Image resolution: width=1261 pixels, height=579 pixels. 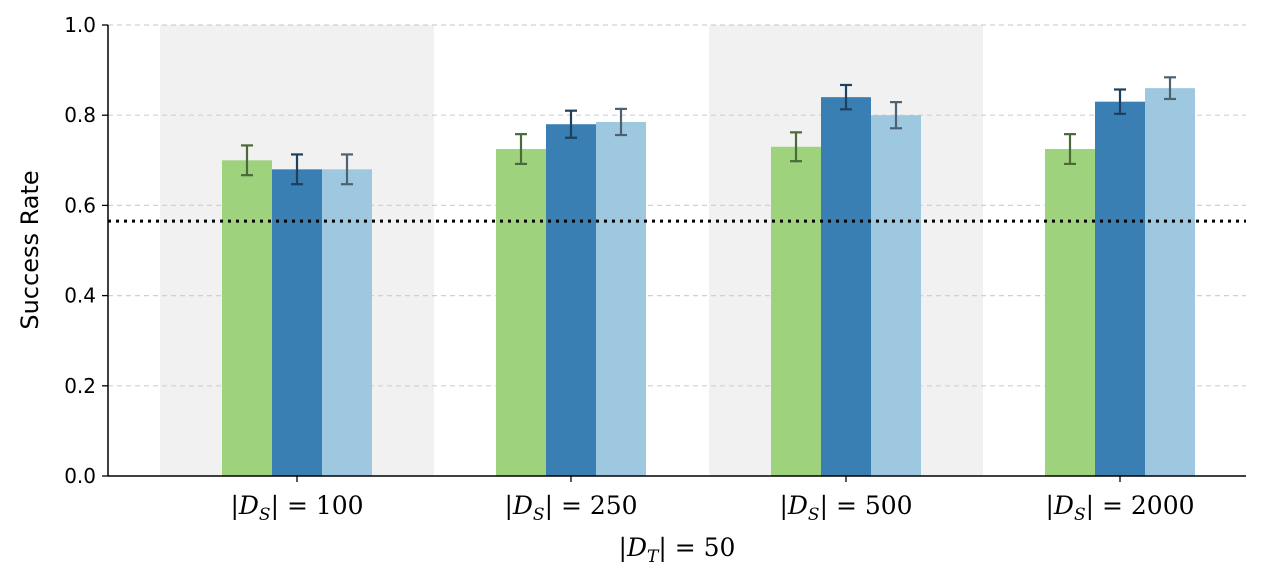 What do you see at coordinates (571, 124) in the screenshot?
I see `error-bar-cat1-series1` at bounding box center [571, 124].